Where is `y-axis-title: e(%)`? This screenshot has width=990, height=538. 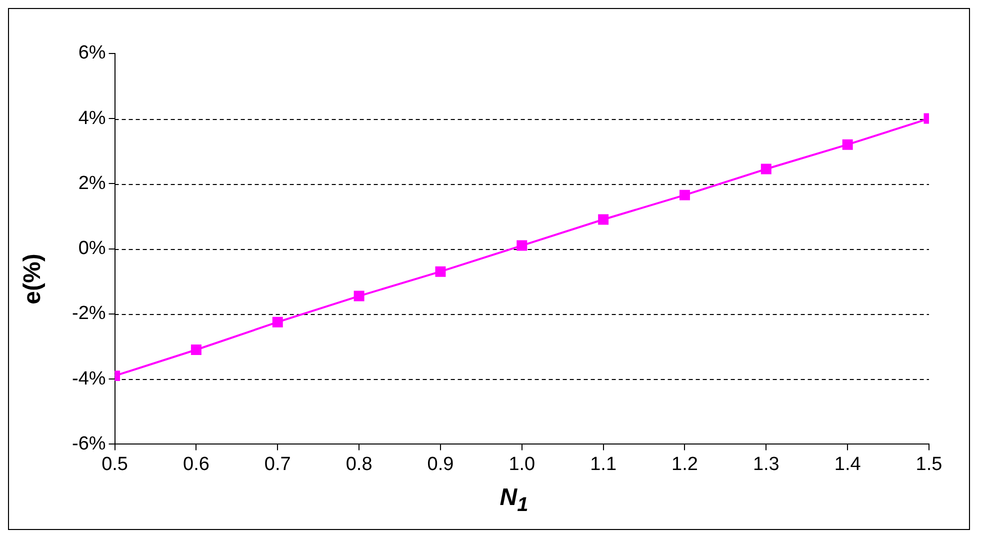
y-axis-title: e(%) is located at coordinates (33, 279).